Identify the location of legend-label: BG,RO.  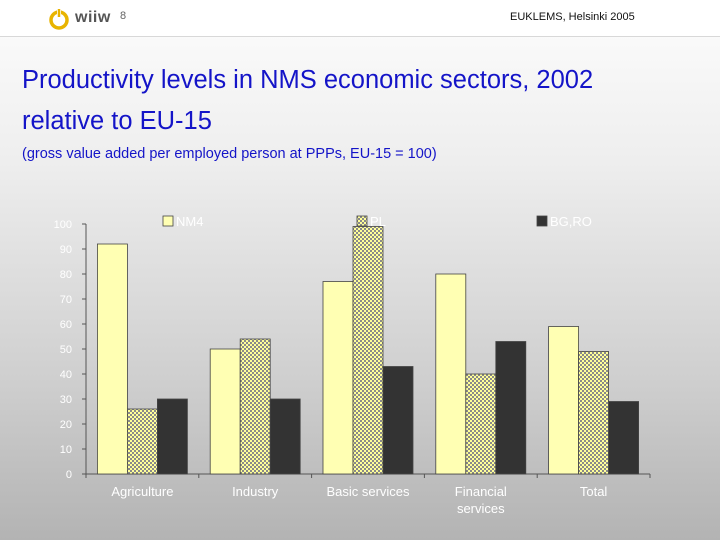
(571, 221).